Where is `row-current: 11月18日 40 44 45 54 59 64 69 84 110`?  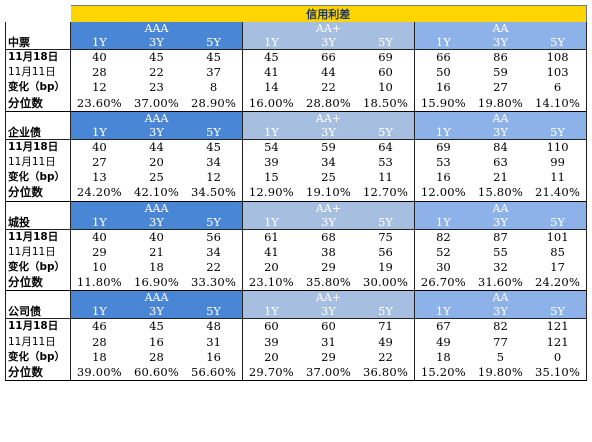 row-current: 11月18日 40 44 45 54 59 64 69 84 110 is located at coordinates (296, 146).